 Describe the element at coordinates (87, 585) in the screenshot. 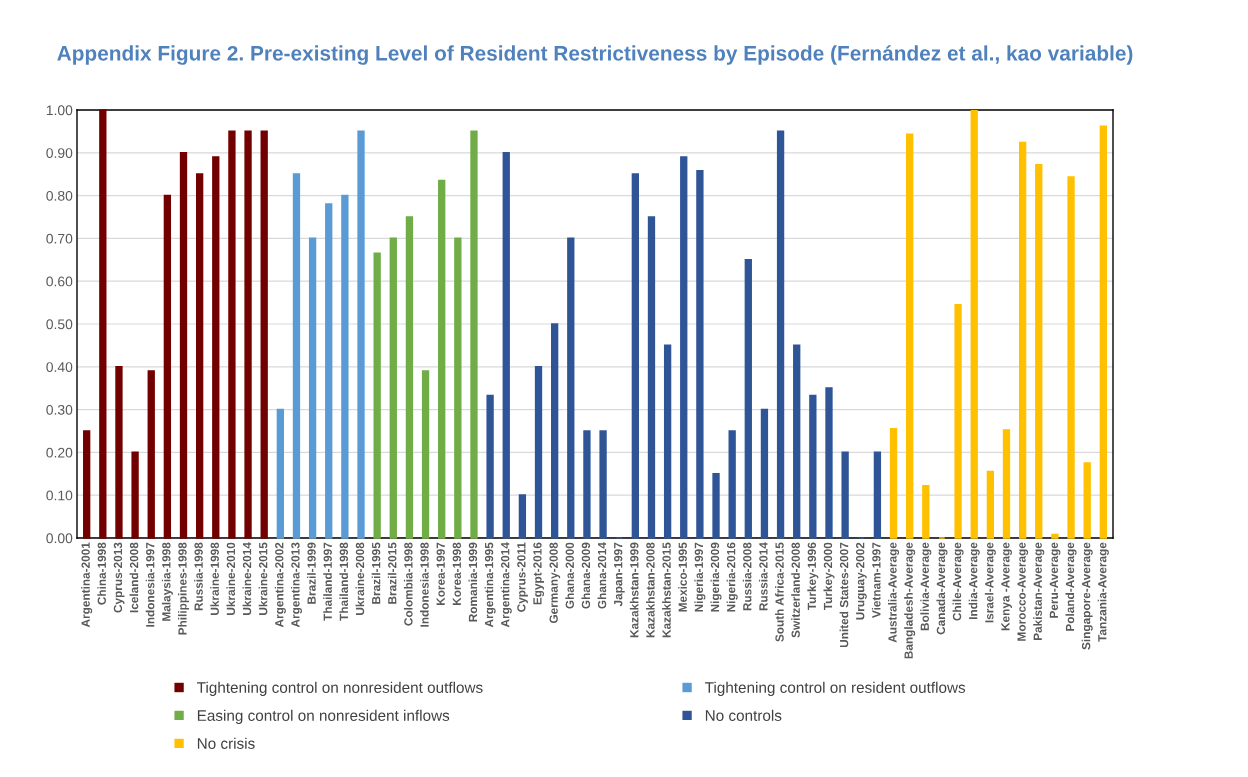

I see `x-tick-label: Argentina-2001` at that location.